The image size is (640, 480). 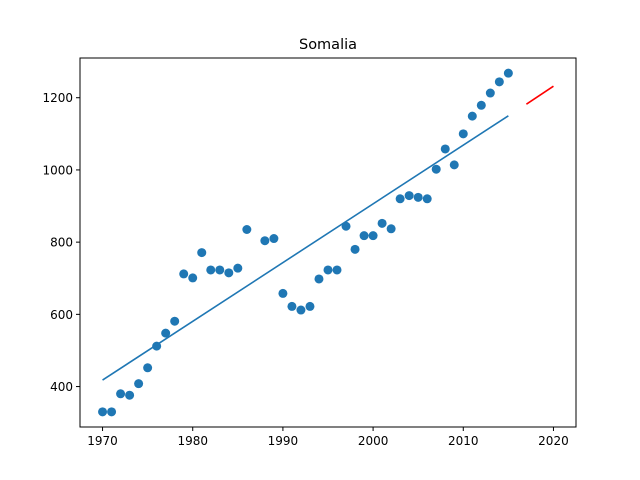 What do you see at coordinates (57, 170) in the screenshot?
I see `y-tick-label: 1000` at bounding box center [57, 170].